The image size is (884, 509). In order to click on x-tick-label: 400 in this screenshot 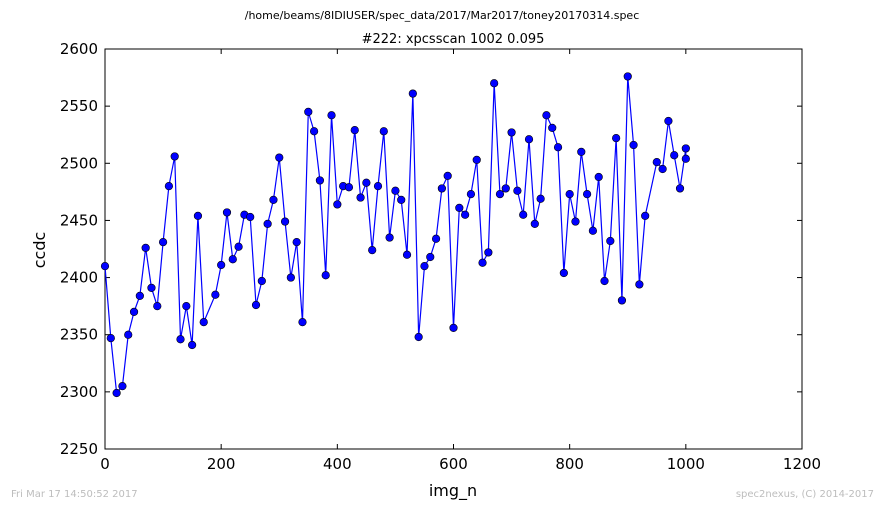, I will do `click(337, 464)`.